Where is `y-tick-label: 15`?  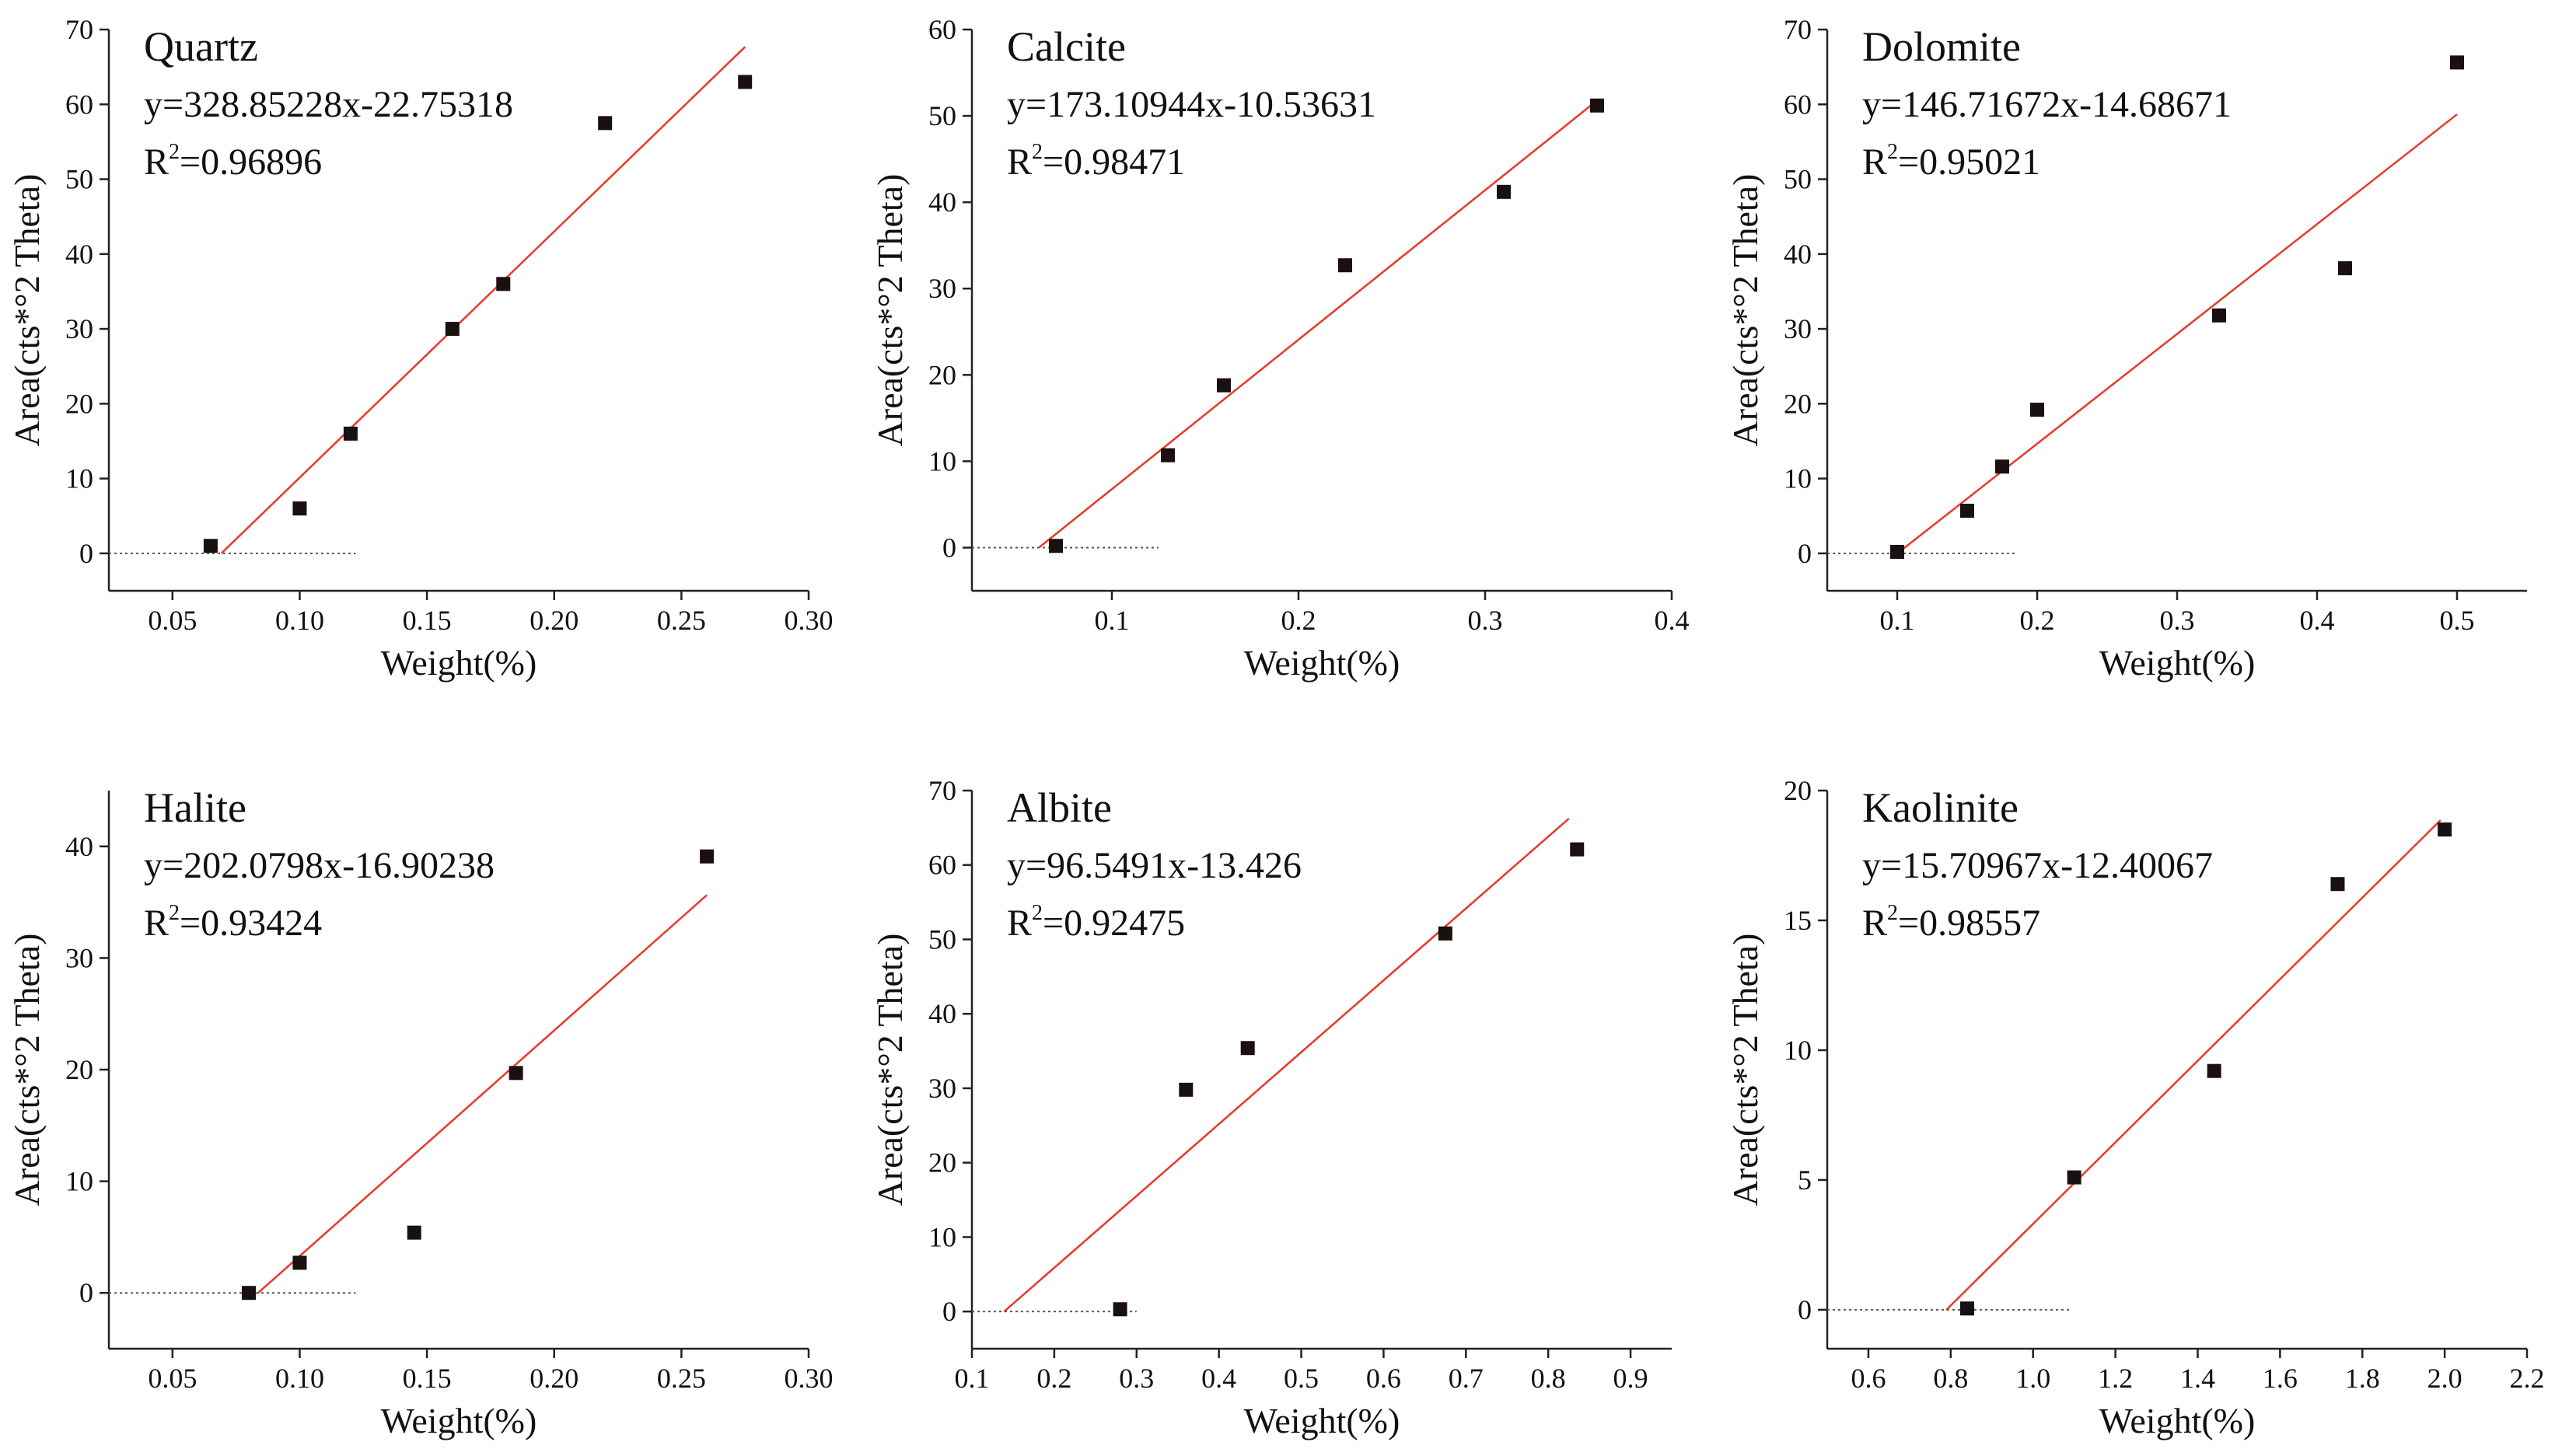 y-tick-label: 15 is located at coordinates (1798, 921).